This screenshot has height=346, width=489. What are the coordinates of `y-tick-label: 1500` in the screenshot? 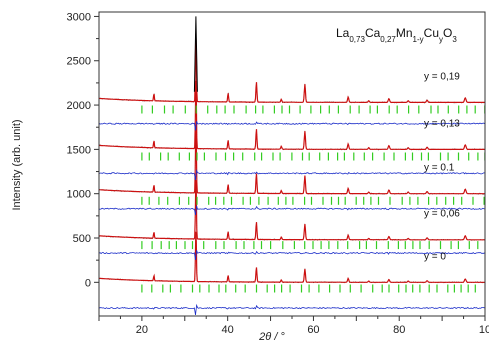 It's located at (79, 150).